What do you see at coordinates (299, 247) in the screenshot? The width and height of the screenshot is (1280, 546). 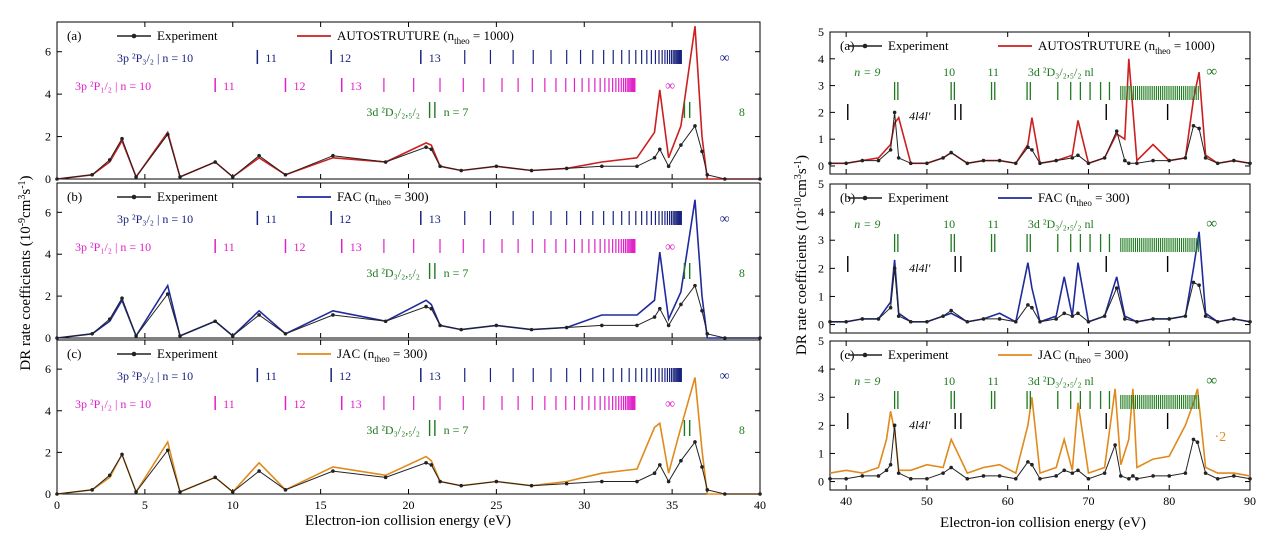 I see `series-3p12-level: 12` at bounding box center [299, 247].